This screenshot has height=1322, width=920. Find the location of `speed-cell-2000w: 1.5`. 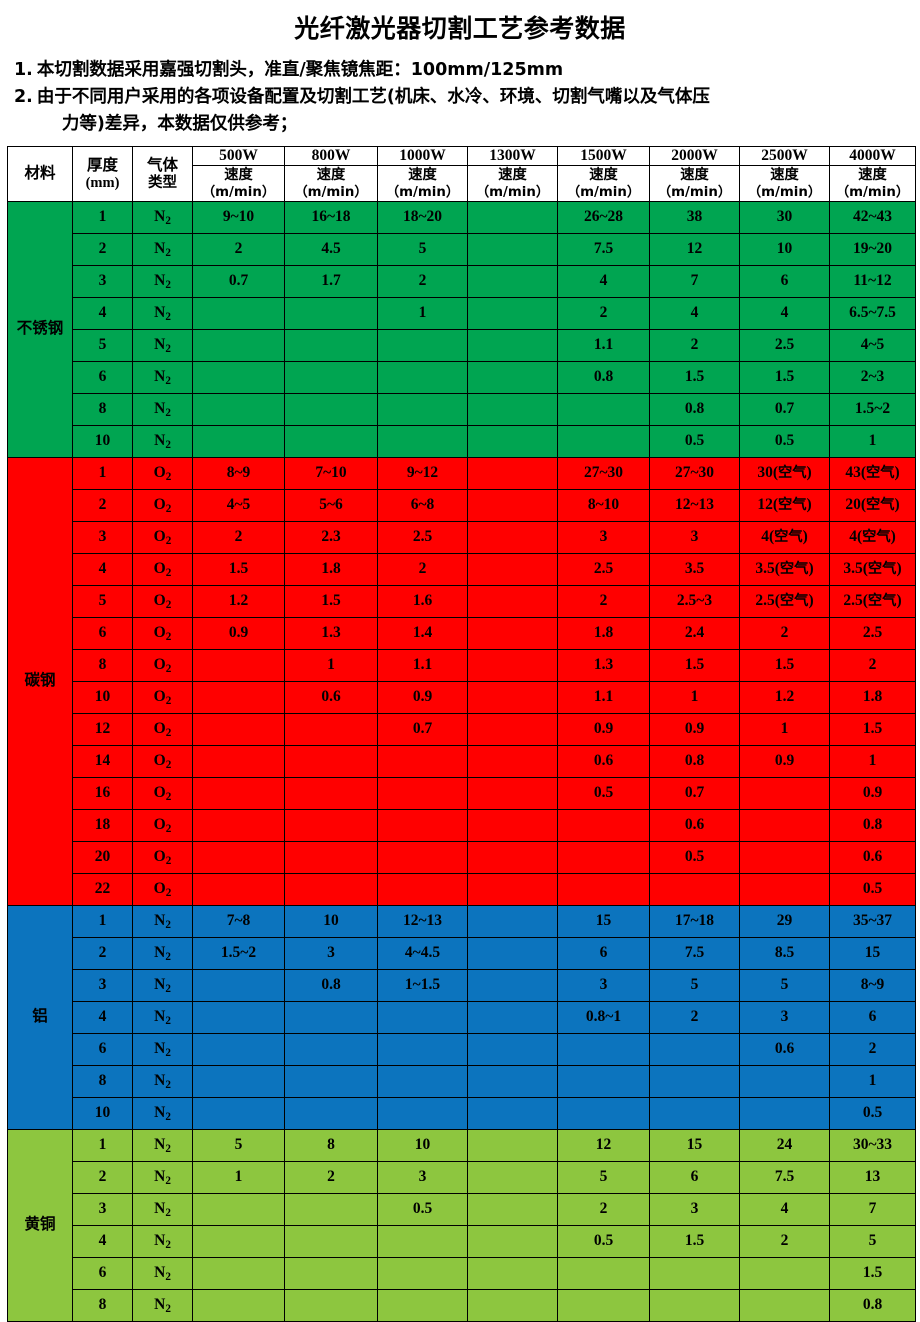

speed-cell-2000w: 1.5 is located at coordinates (694, 377).